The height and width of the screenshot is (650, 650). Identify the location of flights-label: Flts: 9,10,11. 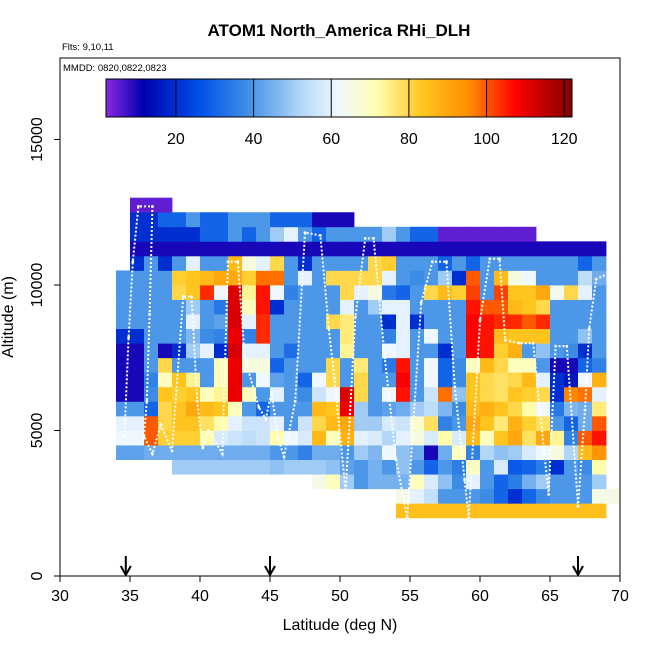
(88, 47).